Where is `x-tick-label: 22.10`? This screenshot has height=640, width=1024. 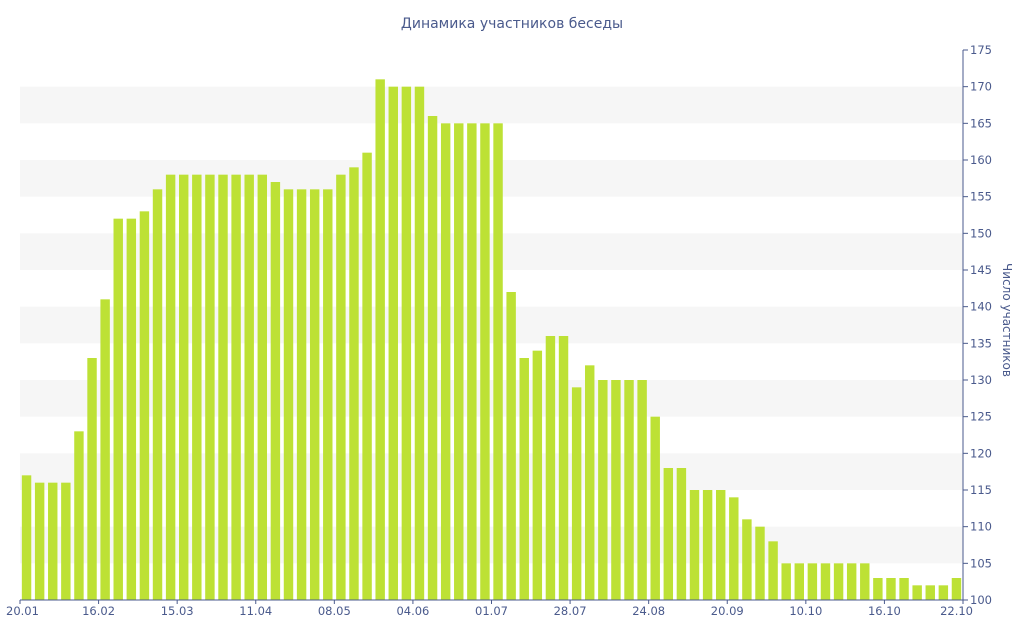
x-tick-label: 22.10 is located at coordinates (956, 611).